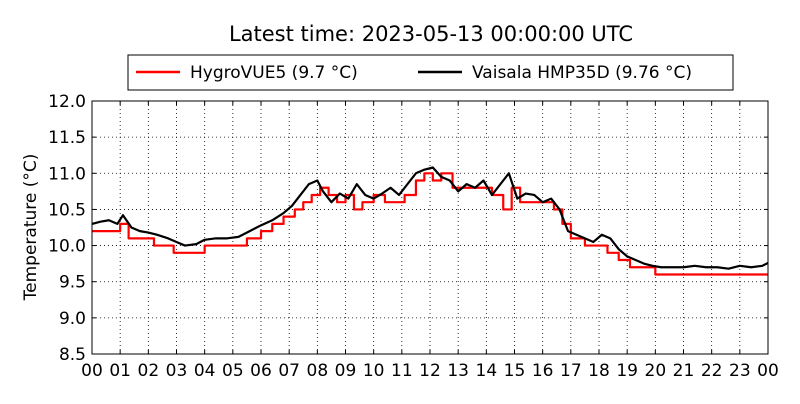 This screenshot has width=800, height=404. What do you see at coordinates (261, 371) in the screenshot?
I see `x-tick-label: 06` at bounding box center [261, 371].